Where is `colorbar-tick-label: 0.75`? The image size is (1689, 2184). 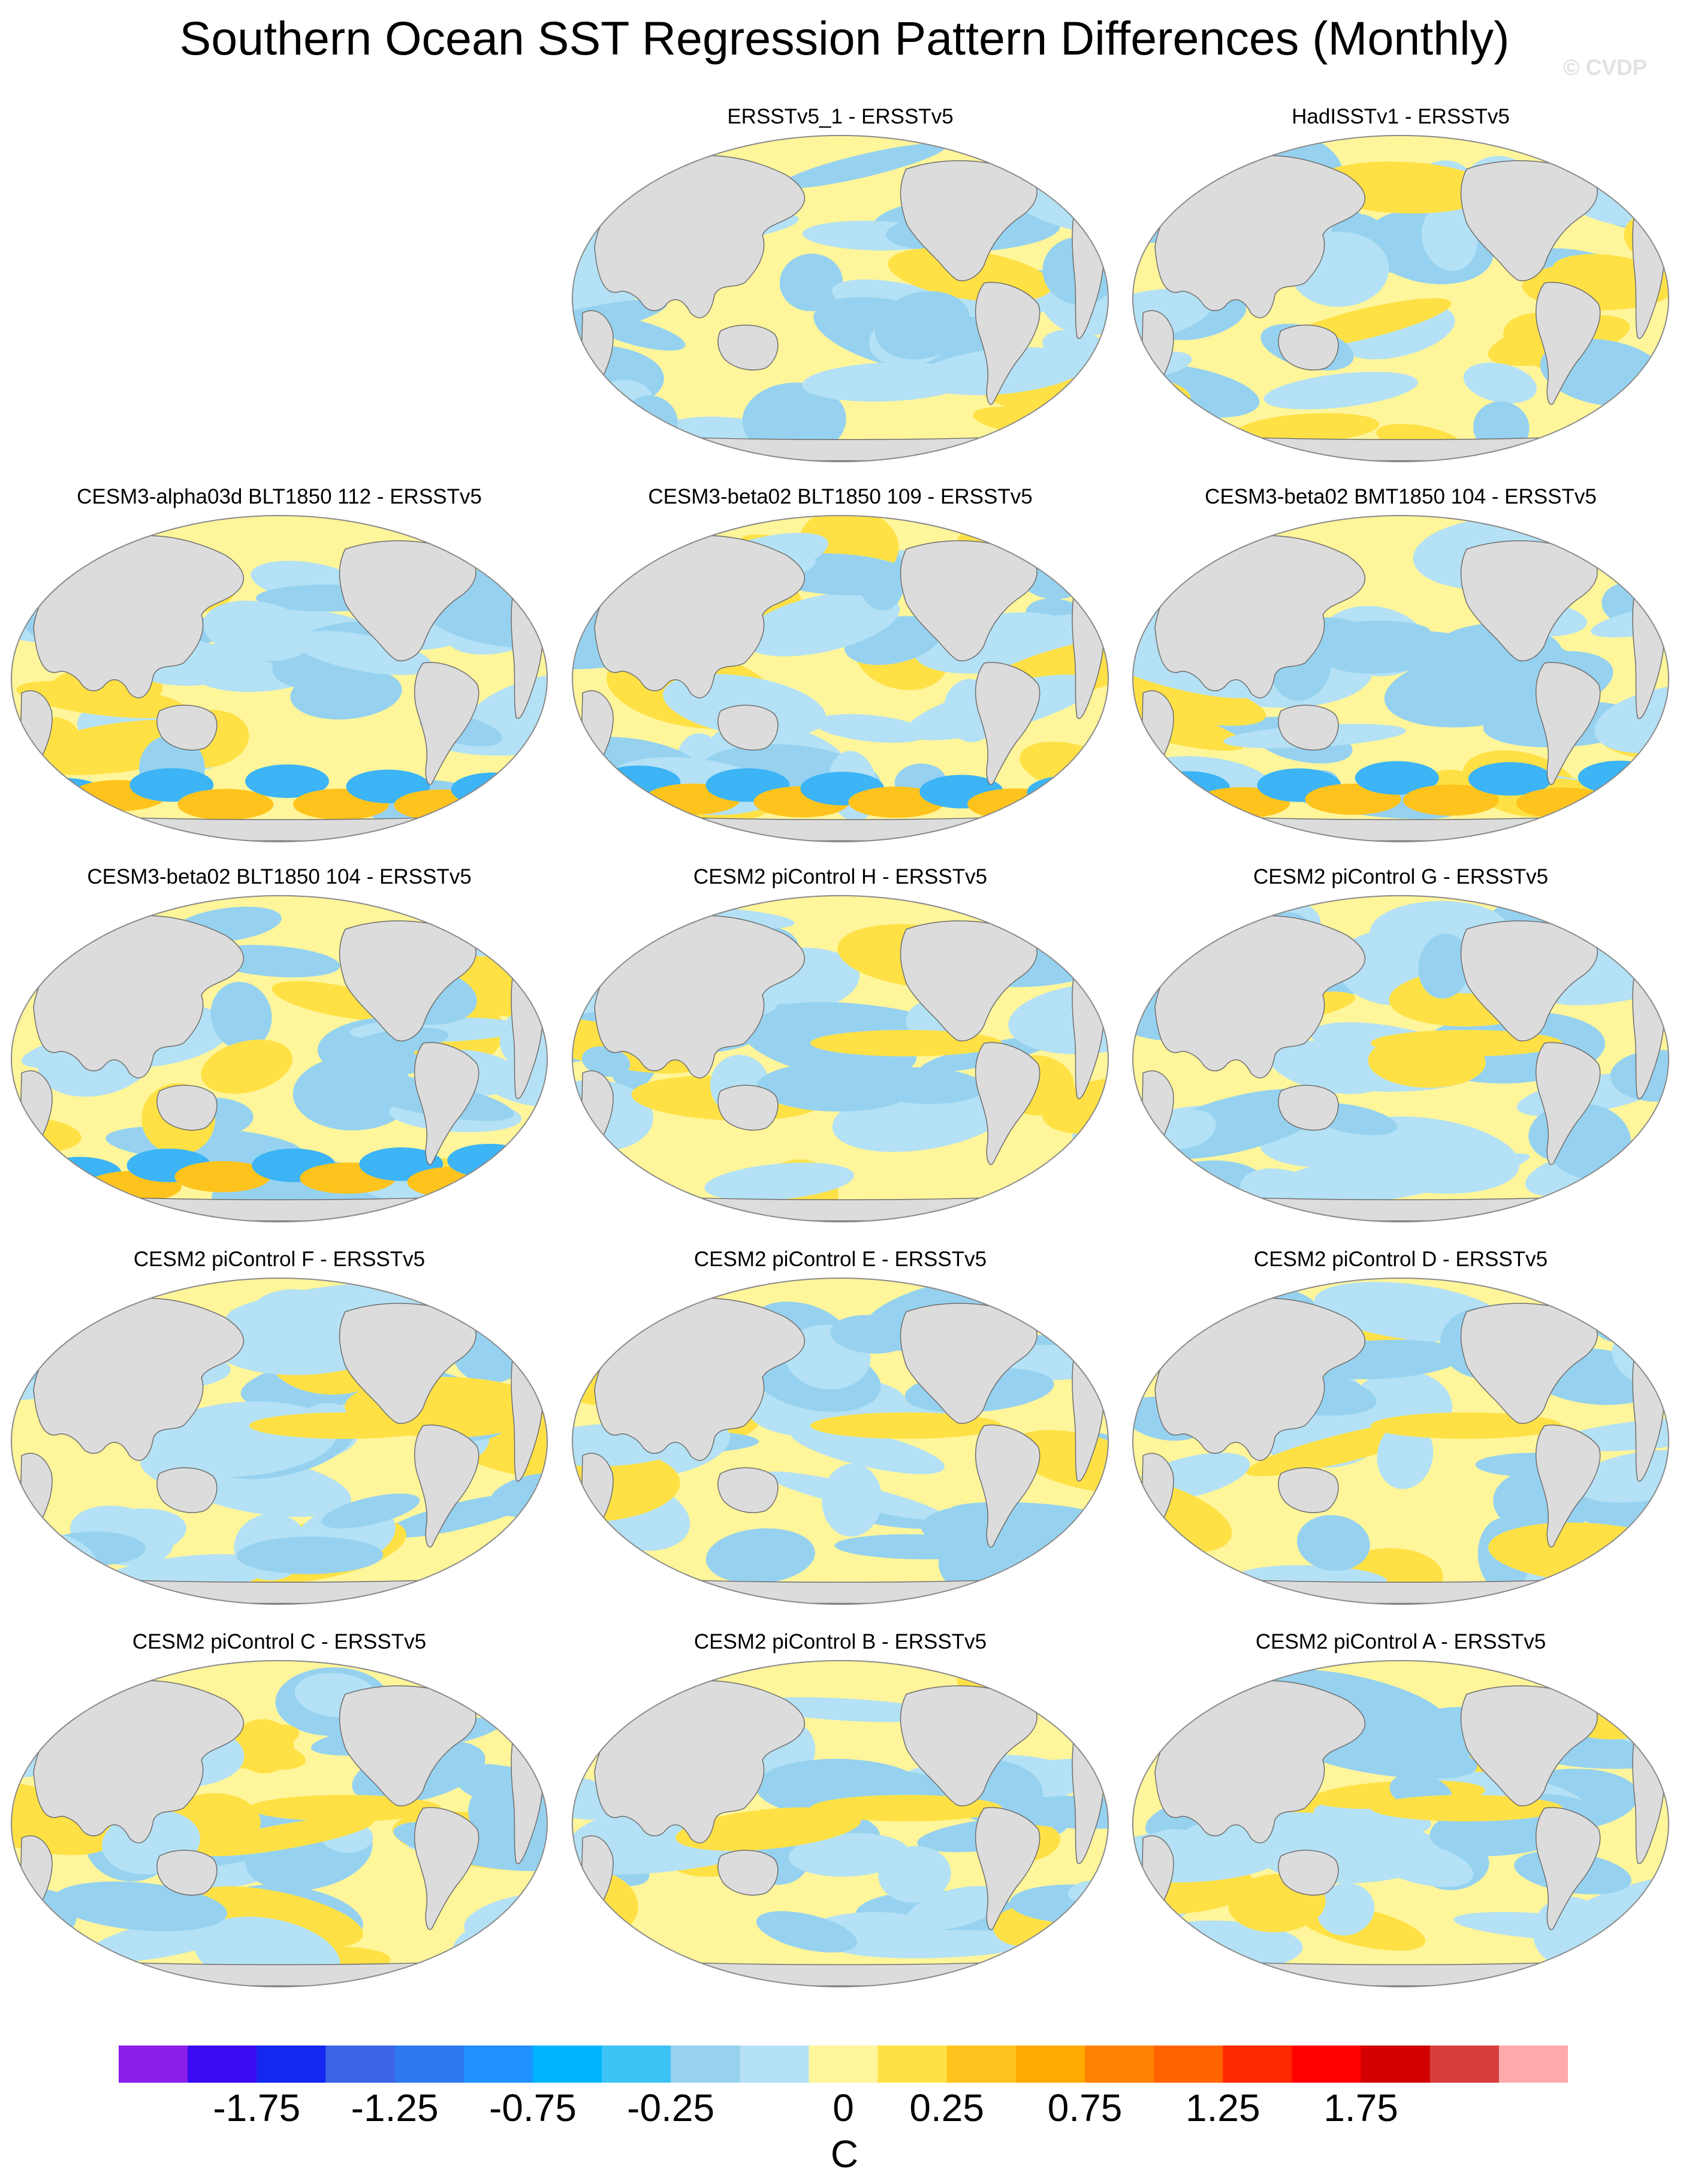
colorbar-tick-label: 0.75 is located at coordinates (1085, 2107).